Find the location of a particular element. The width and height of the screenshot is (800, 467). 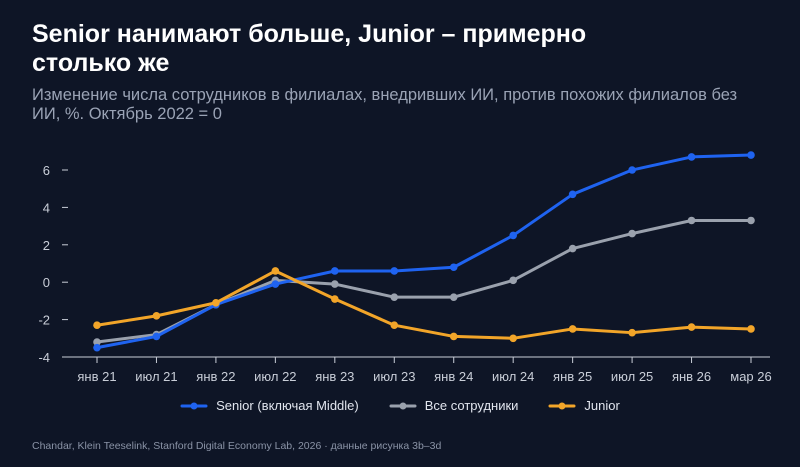

legend-label-senior: Senior (включая Middle) is located at coordinates (287, 405).